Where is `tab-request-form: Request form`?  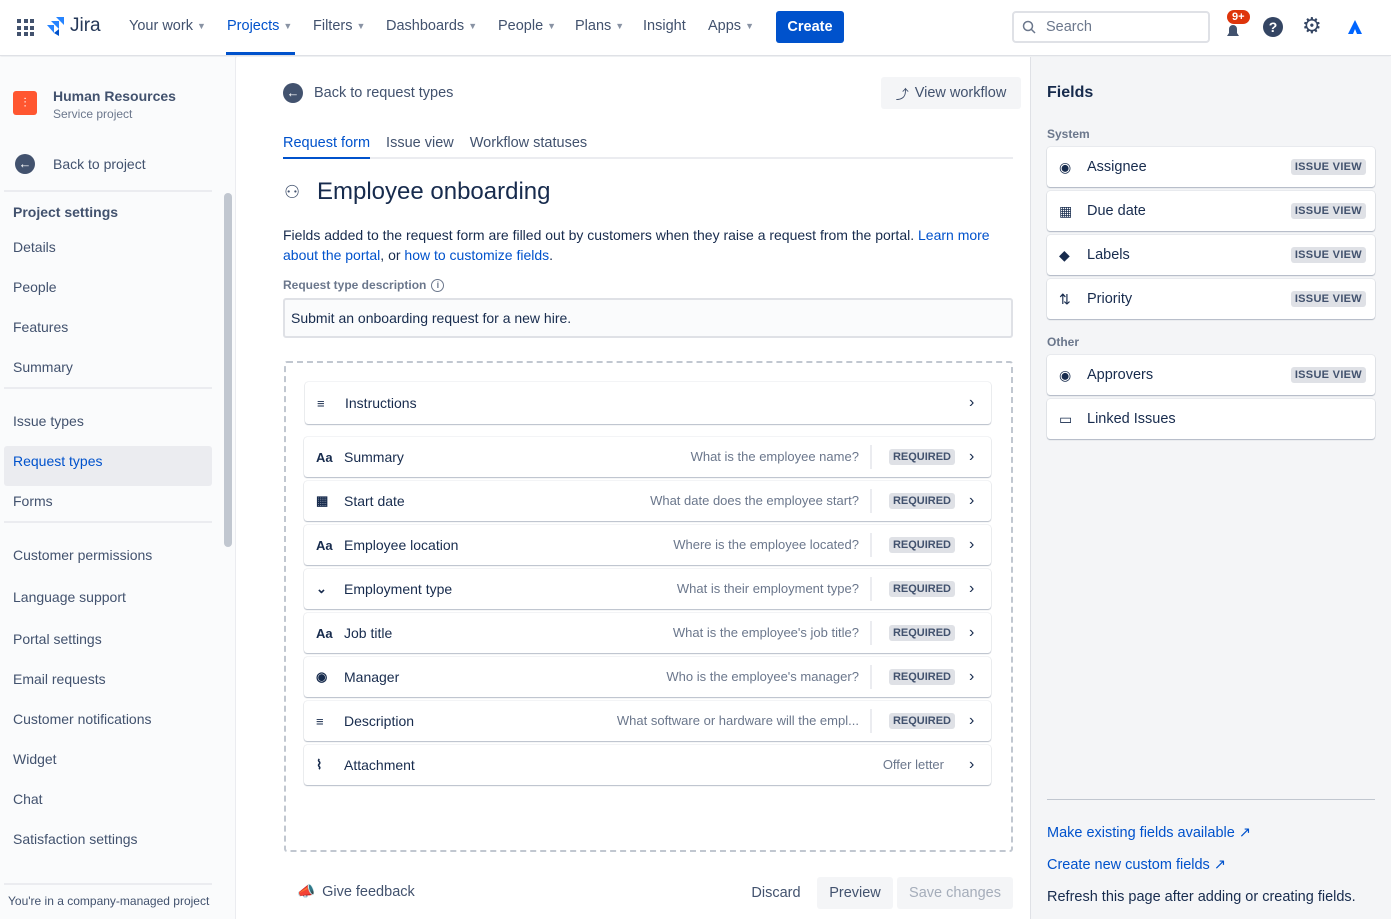
tab-request-form: Request form is located at coordinates (327, 147).